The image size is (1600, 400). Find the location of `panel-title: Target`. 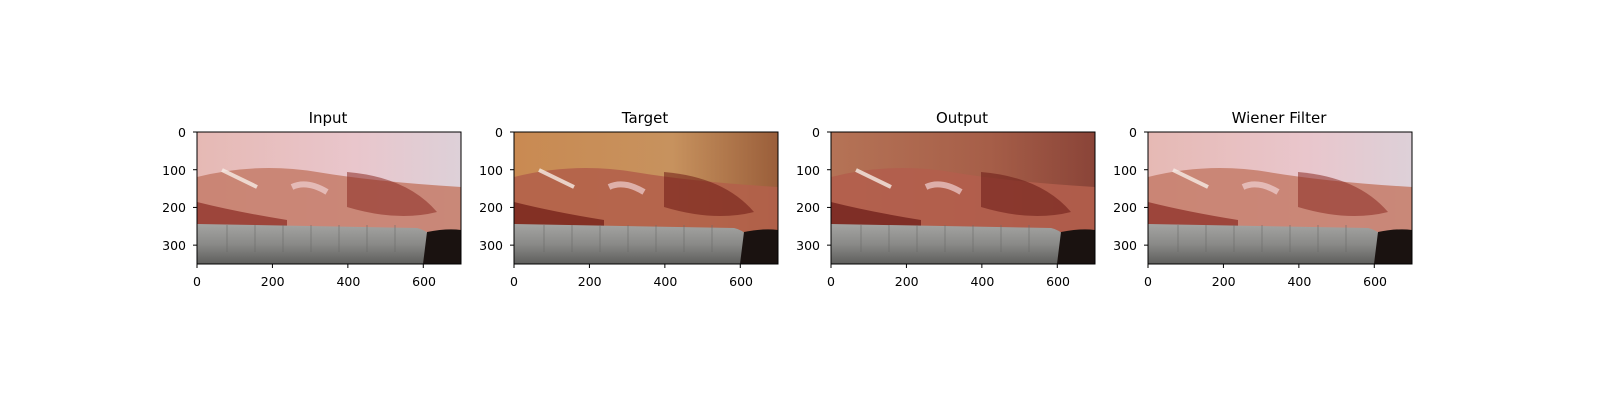

panel-title: Target is located at coordinates (645, 118).